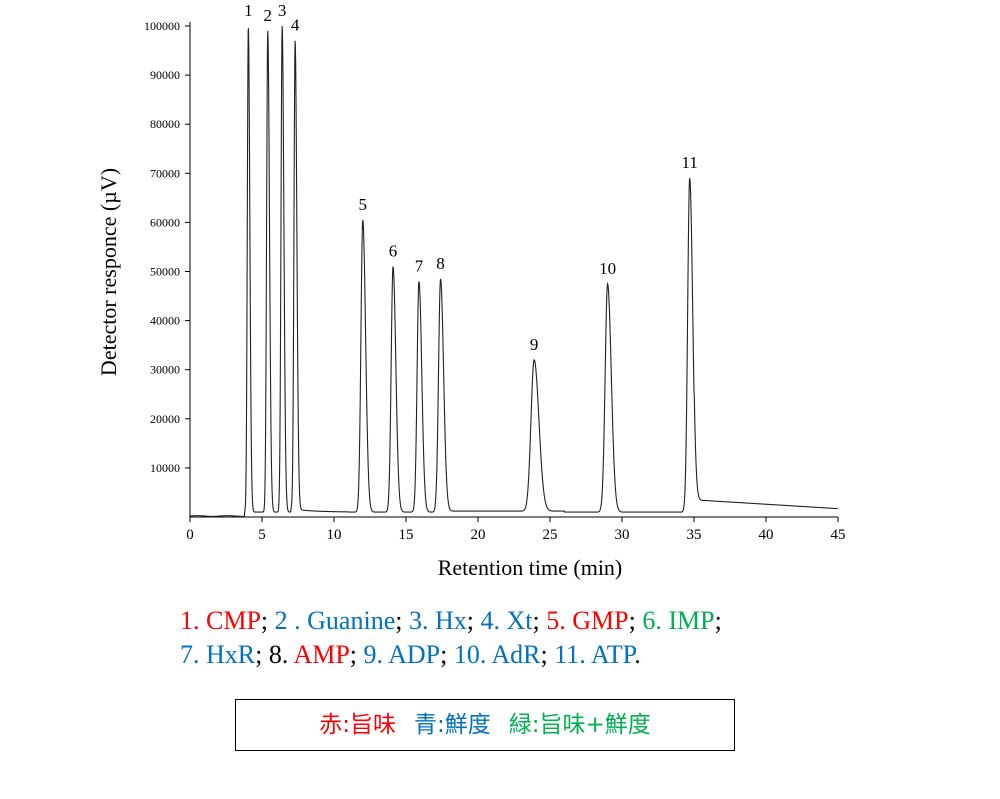 The width and height of the screenshot is (1000, 799). I want to click on x-tick-label: 0, so click(190, 535).